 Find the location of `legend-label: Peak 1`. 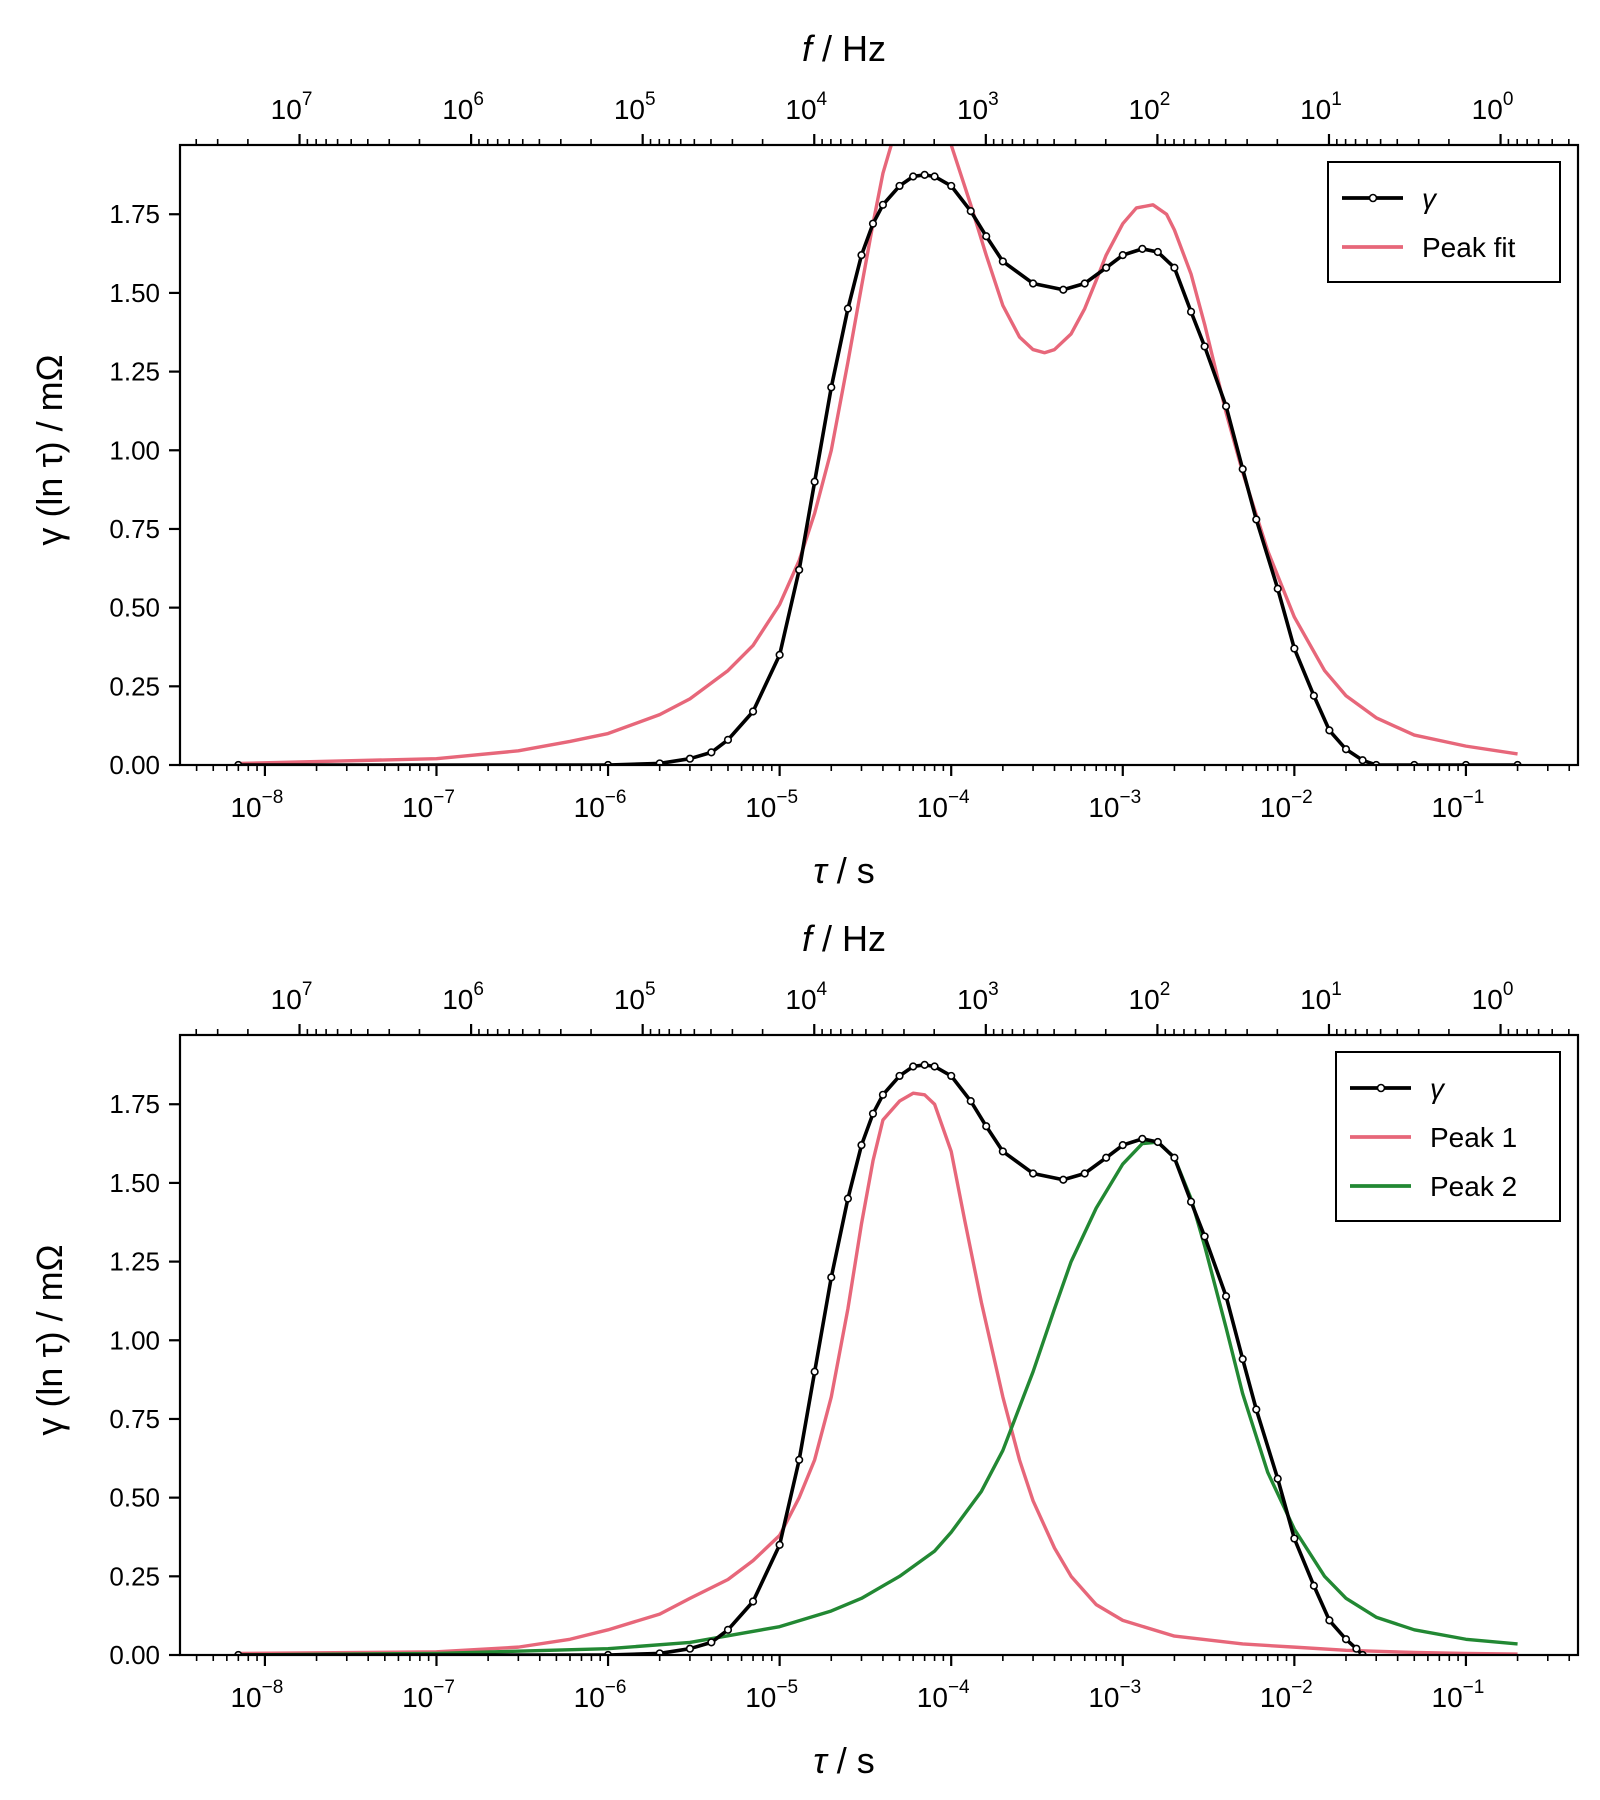

legend-label: Peak 1 is located at coordinates (1473, 1137).